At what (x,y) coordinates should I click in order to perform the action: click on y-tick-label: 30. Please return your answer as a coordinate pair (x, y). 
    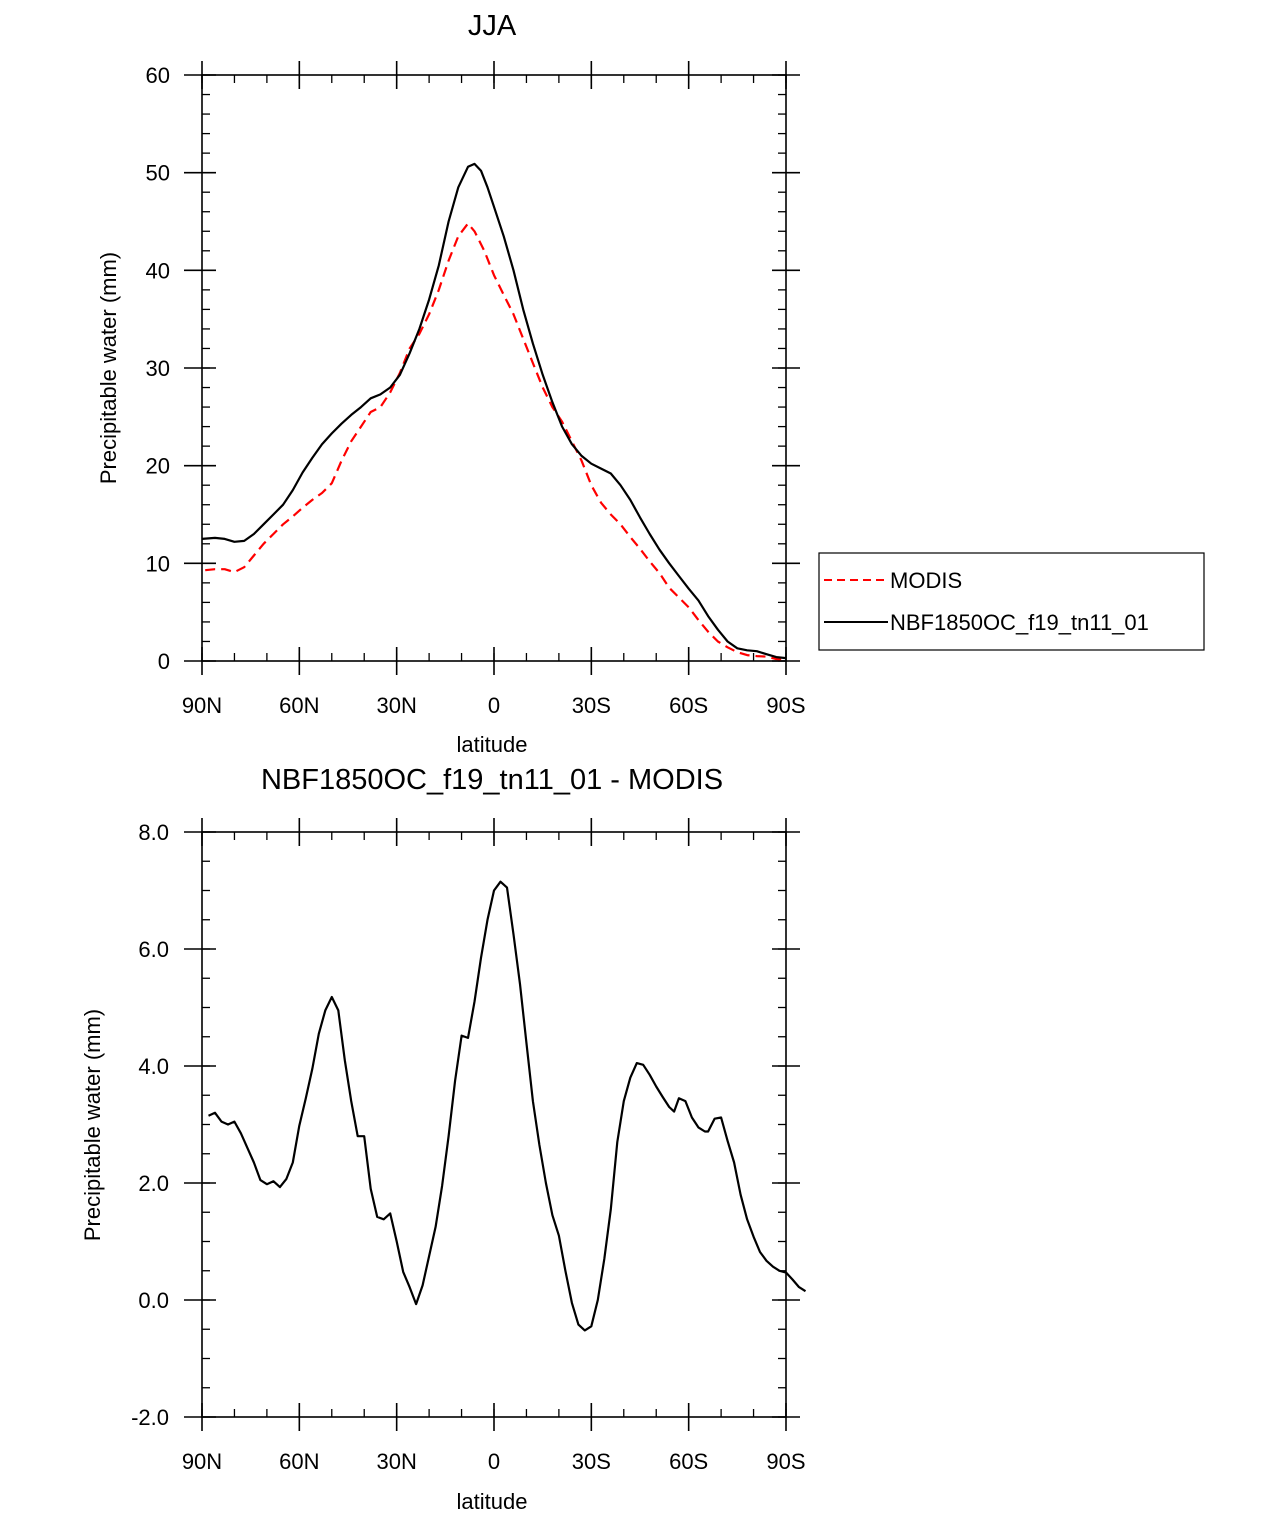
    Looking at the image, I should click on (158, 368).